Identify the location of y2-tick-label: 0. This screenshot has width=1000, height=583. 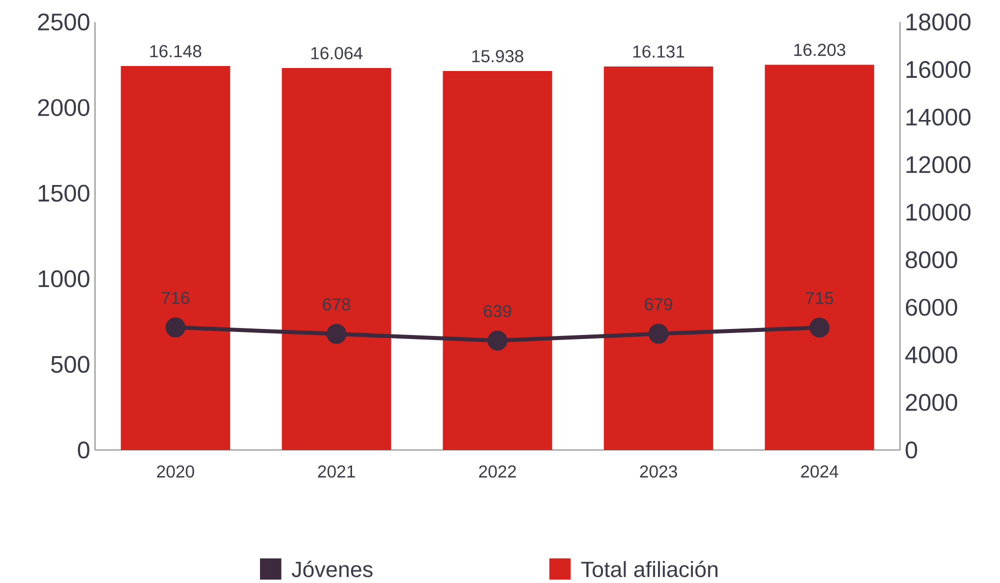
(912, 449).